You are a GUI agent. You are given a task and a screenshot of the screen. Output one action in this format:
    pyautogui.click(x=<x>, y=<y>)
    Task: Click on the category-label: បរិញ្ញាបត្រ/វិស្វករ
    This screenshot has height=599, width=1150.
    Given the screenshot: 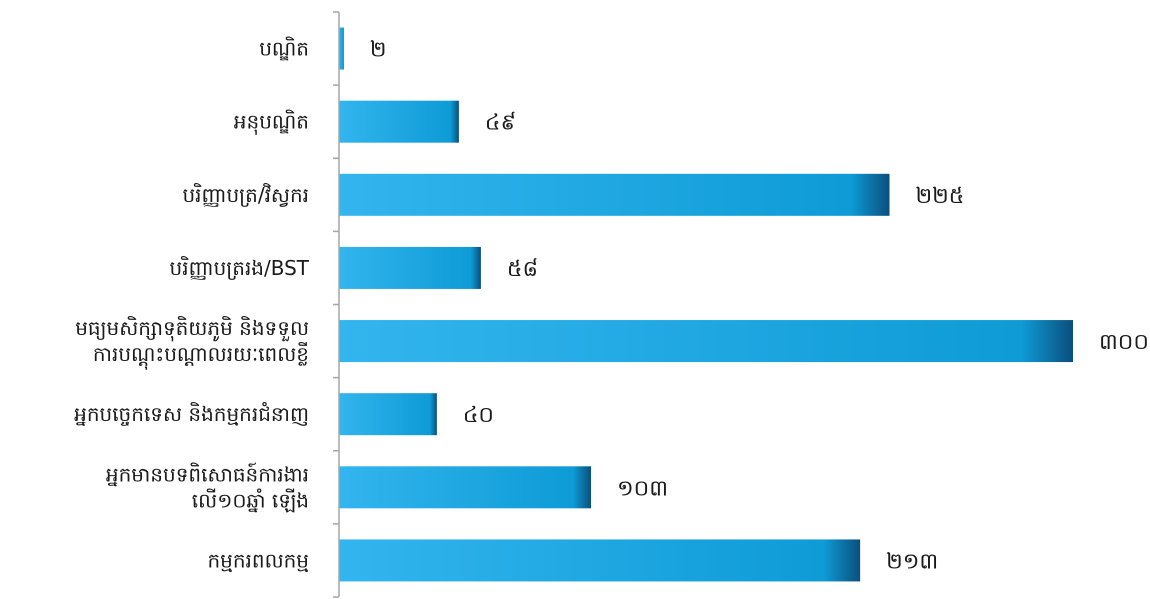 What is the action you would take?
    pyautogui.click(x=245, y=194)
    